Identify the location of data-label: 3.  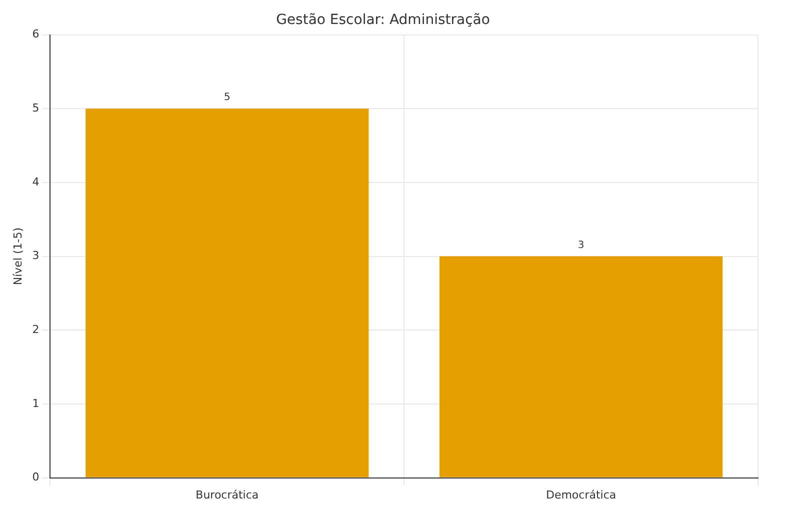
(581, 245).